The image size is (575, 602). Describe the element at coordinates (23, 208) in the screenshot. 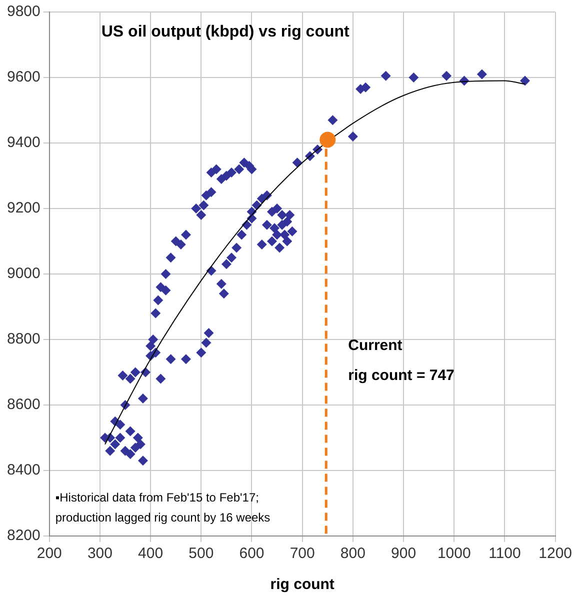

I see `y-tick-label: 9200` at that location.